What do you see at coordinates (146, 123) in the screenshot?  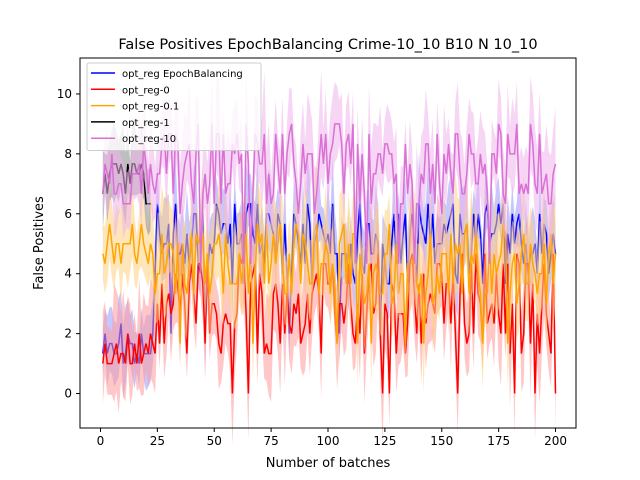 I see `legend-label: opt_reg-1` at bounding box center [146, 123].